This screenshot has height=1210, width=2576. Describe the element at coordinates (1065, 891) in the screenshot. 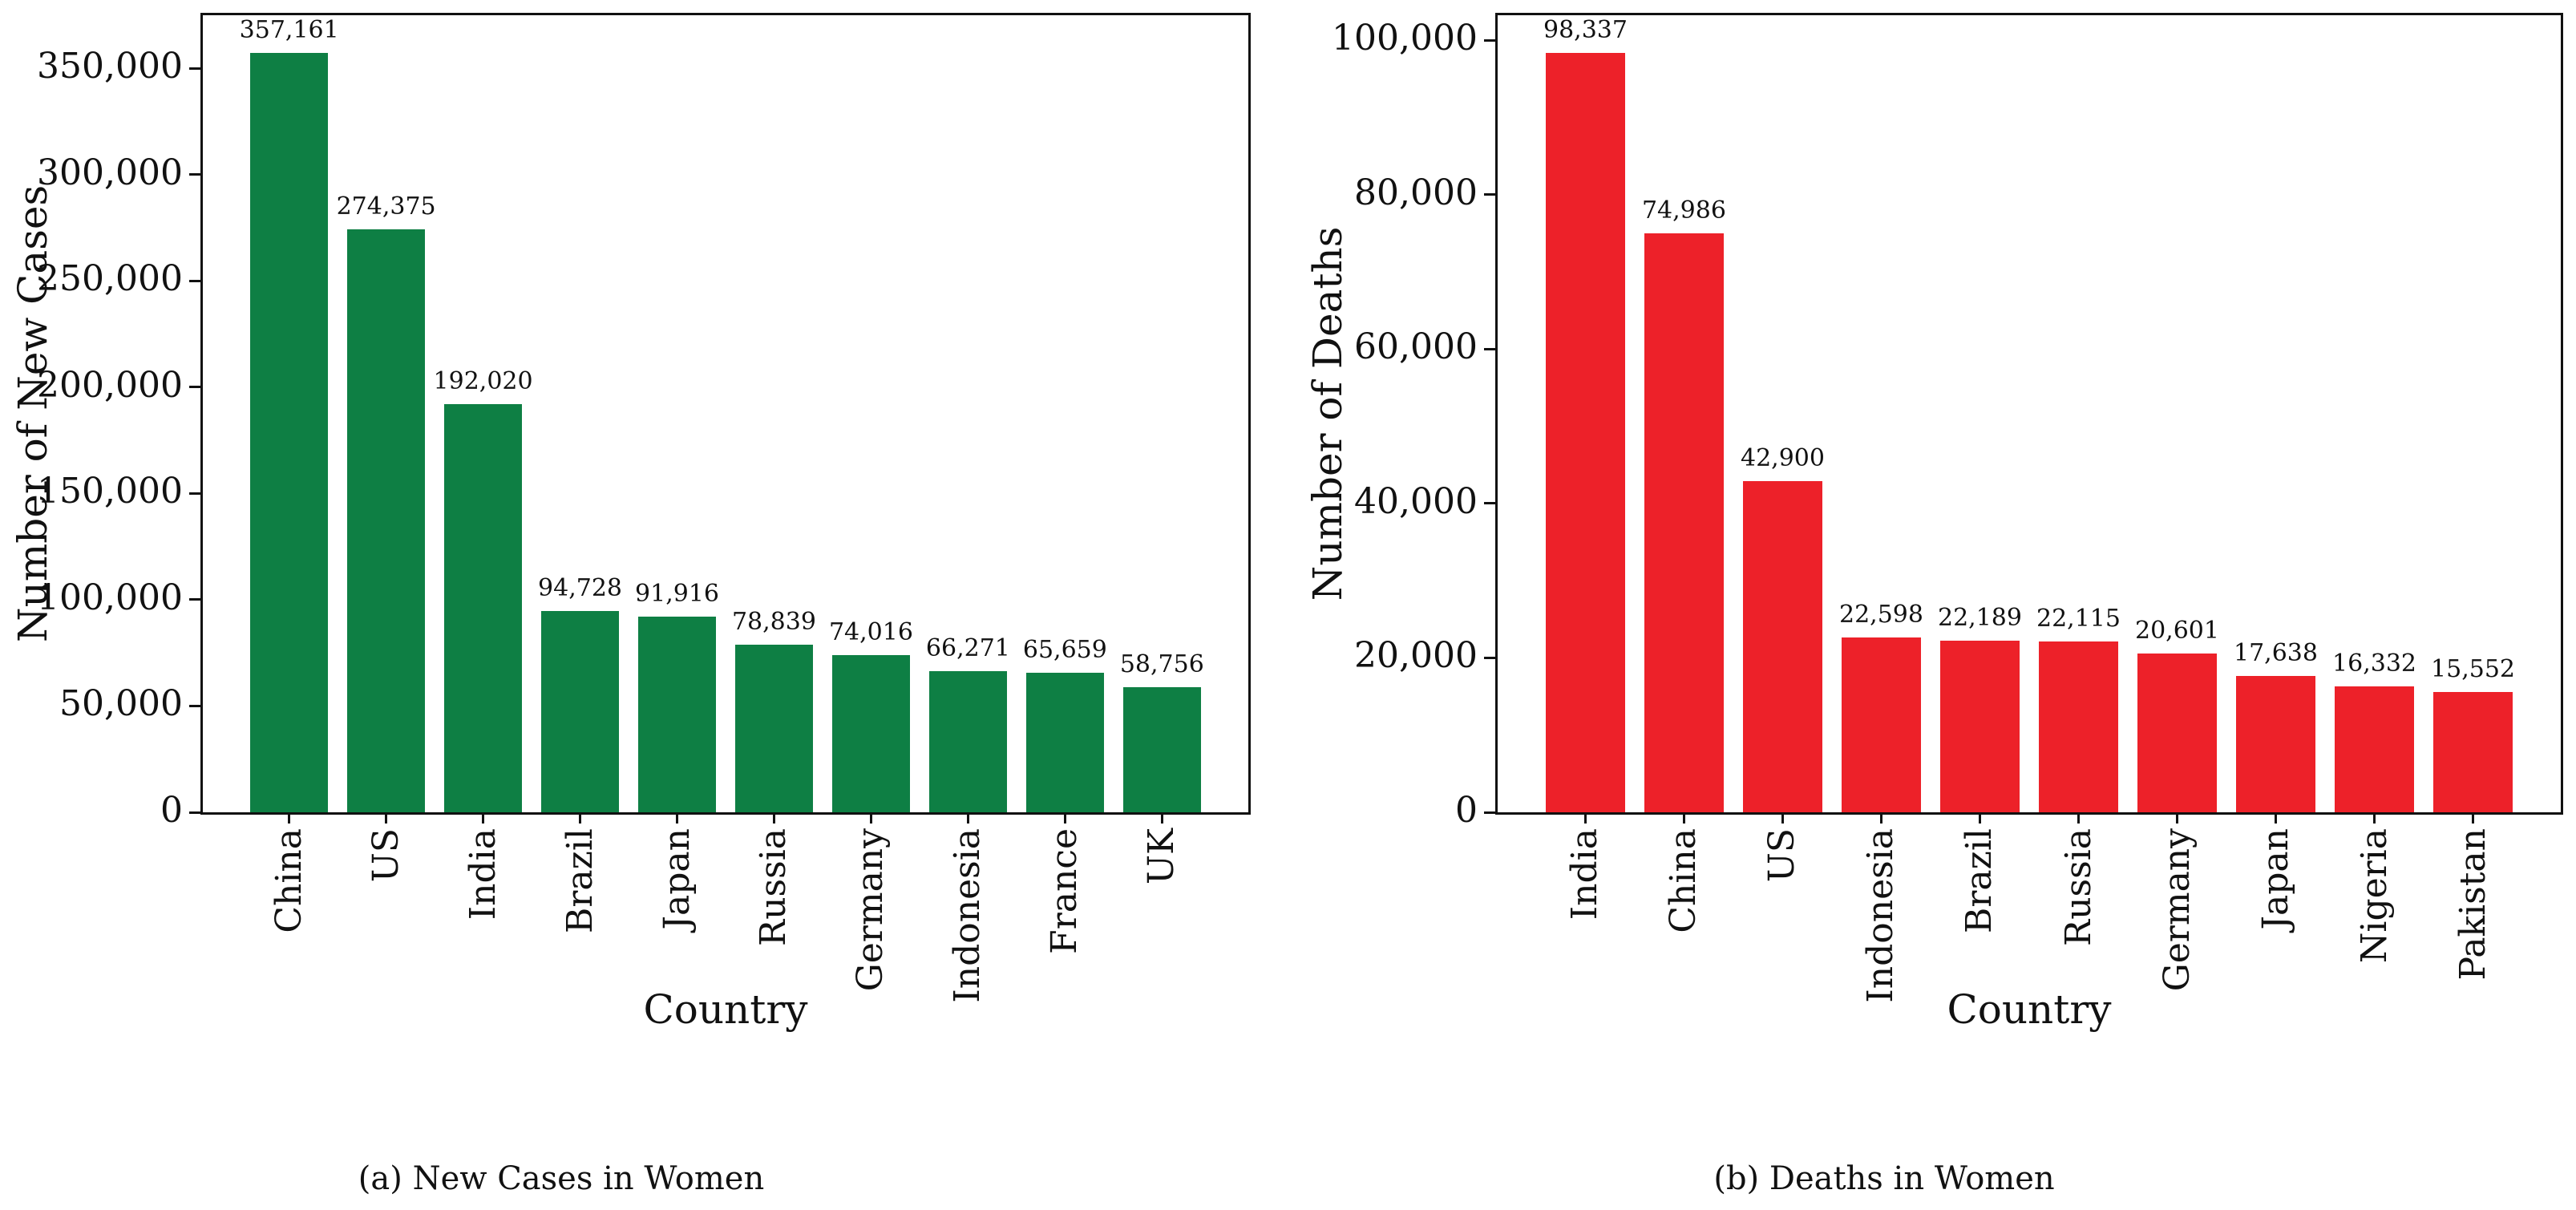

I see `x-tick-label: France` at that location.